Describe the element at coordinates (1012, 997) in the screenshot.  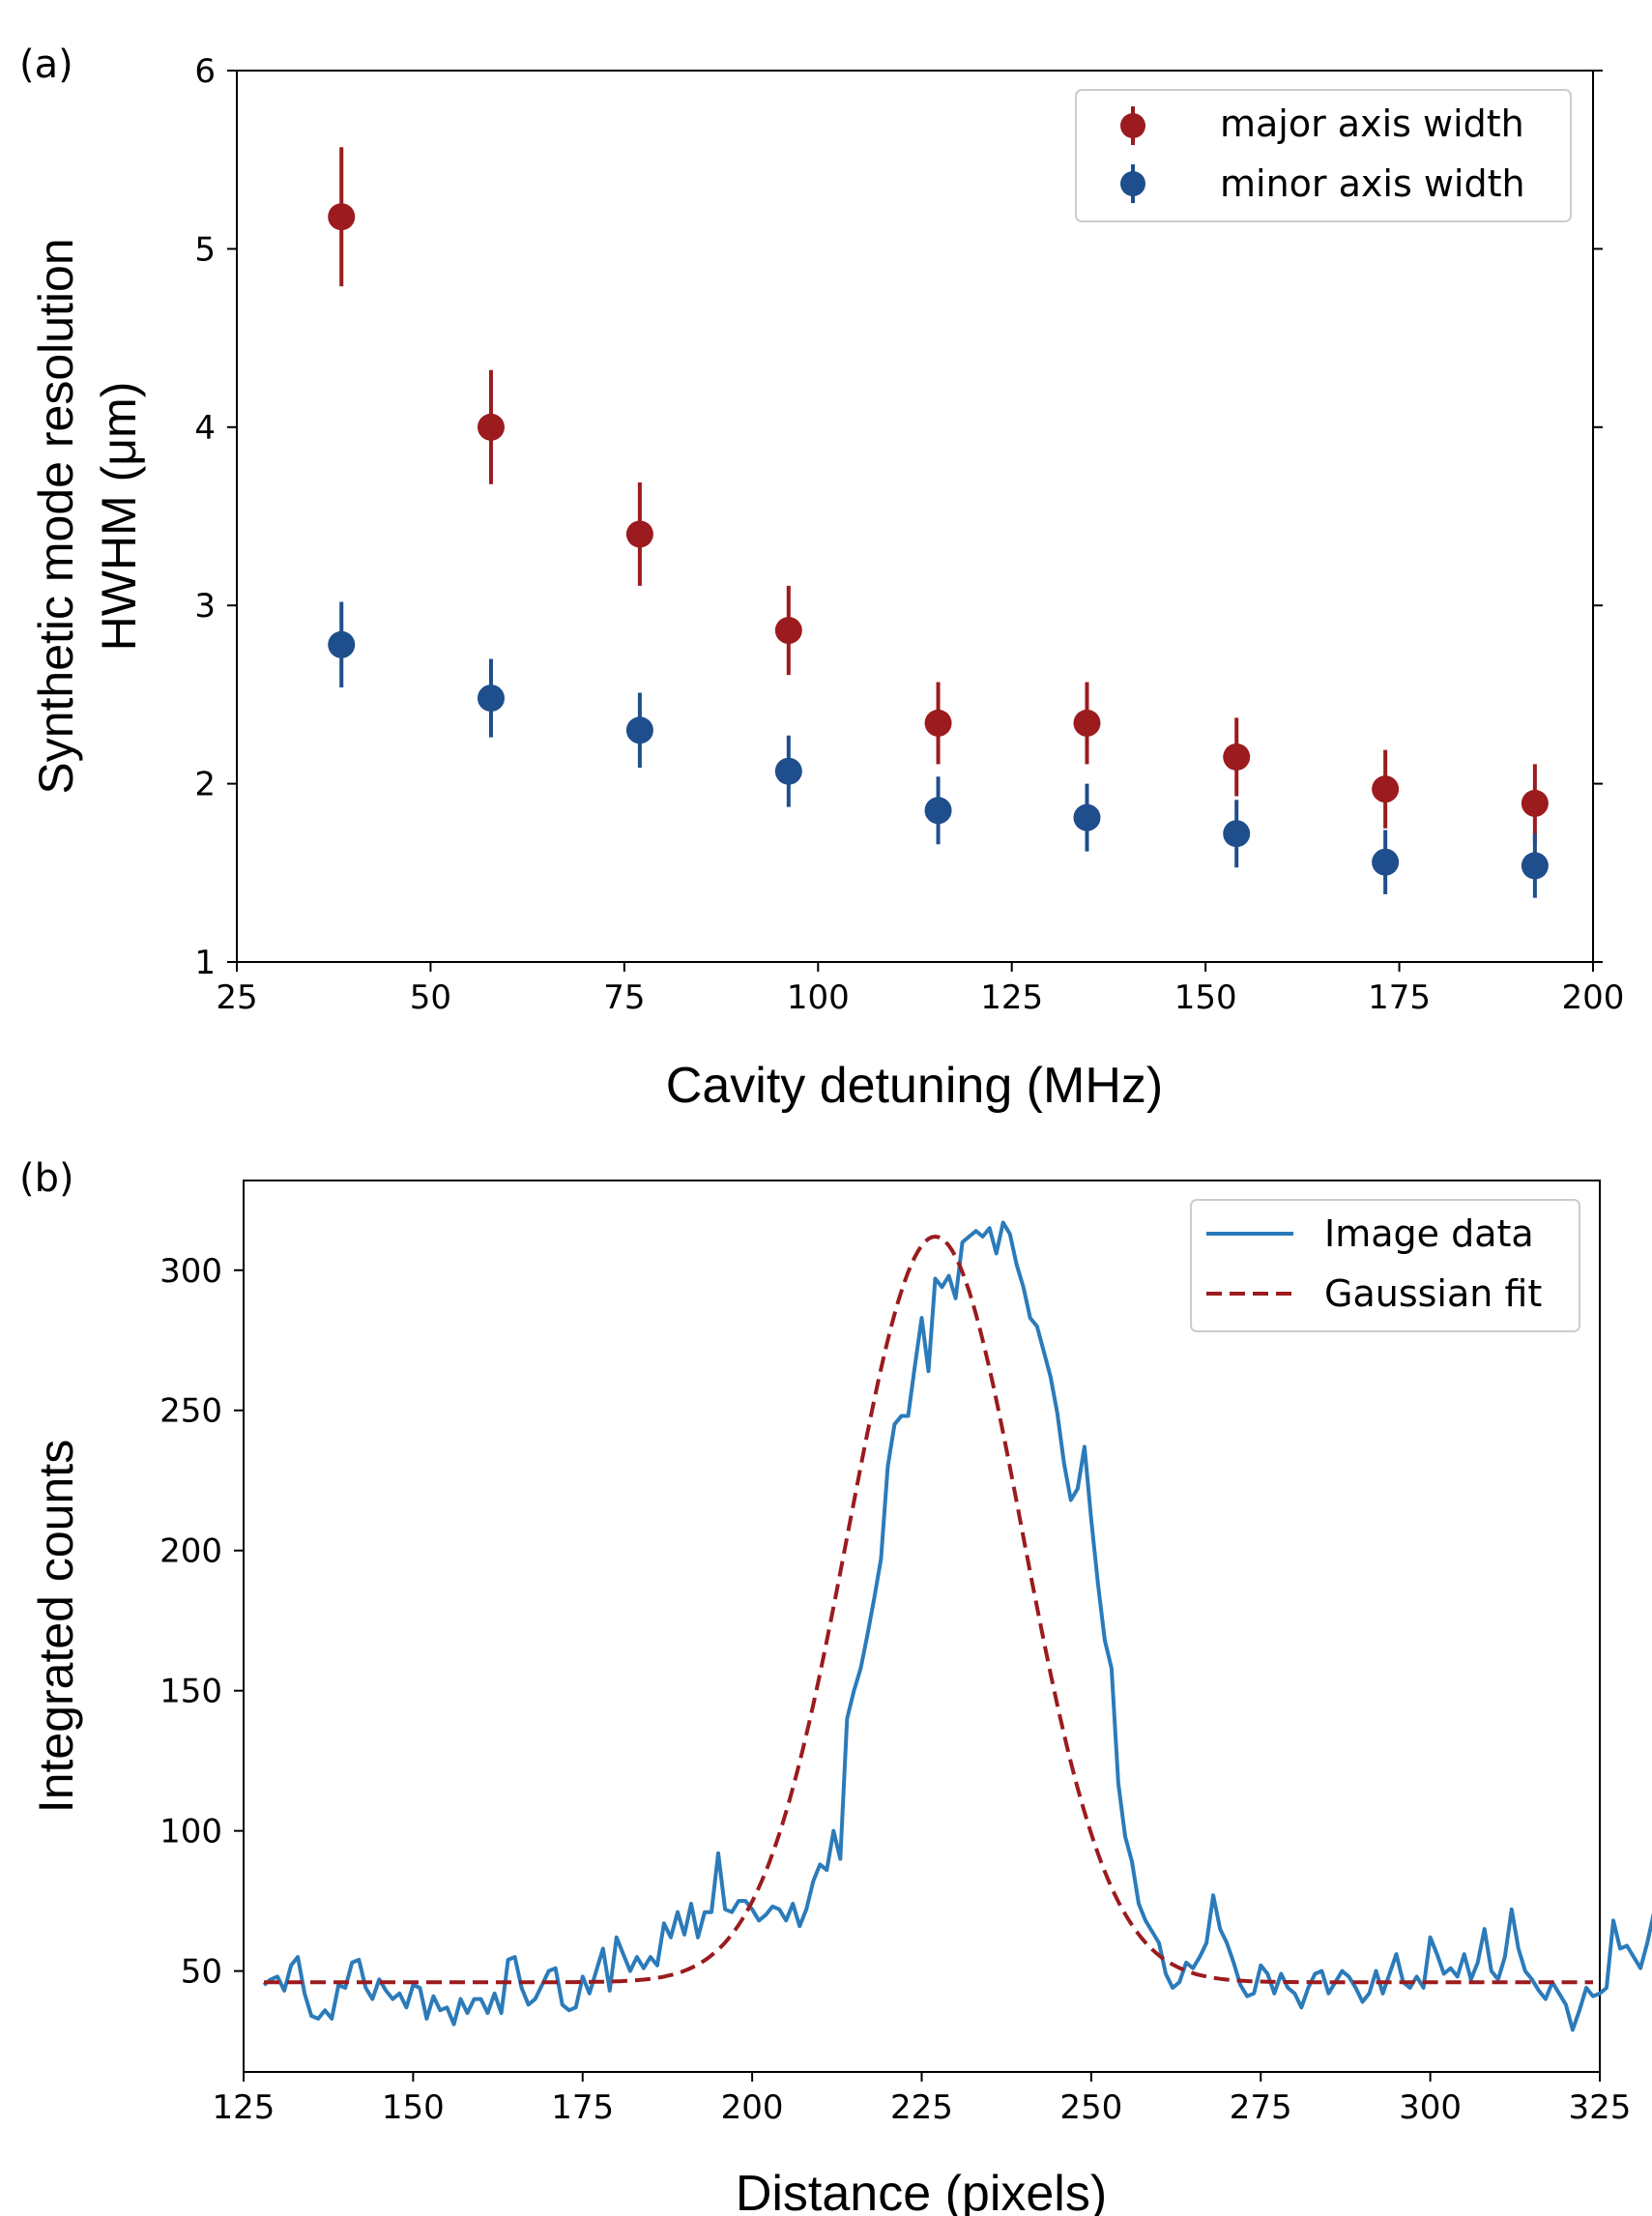
I see `a-xtick-label-4: 125` at that location.